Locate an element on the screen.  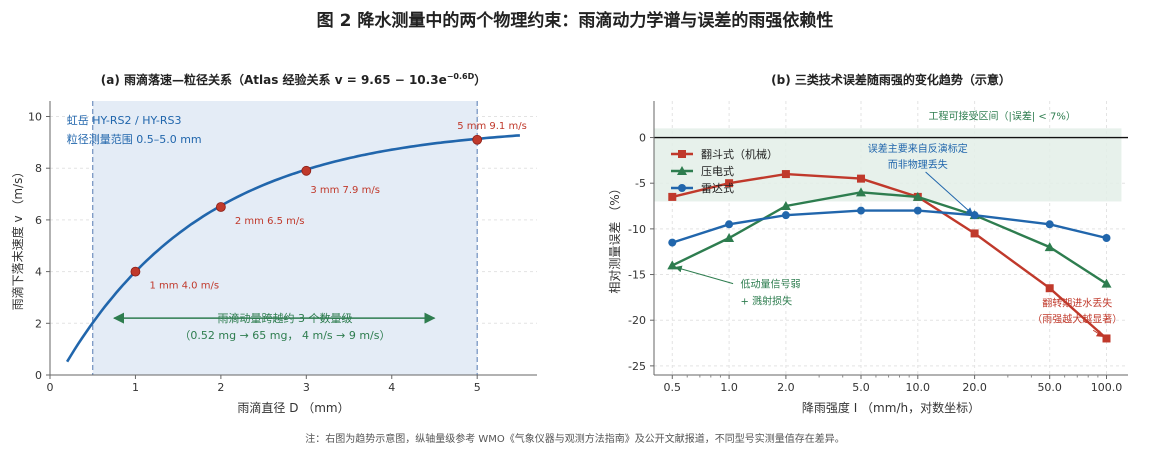
chart-b-y-tick-label: -10 is located at coordinates (637, 229).